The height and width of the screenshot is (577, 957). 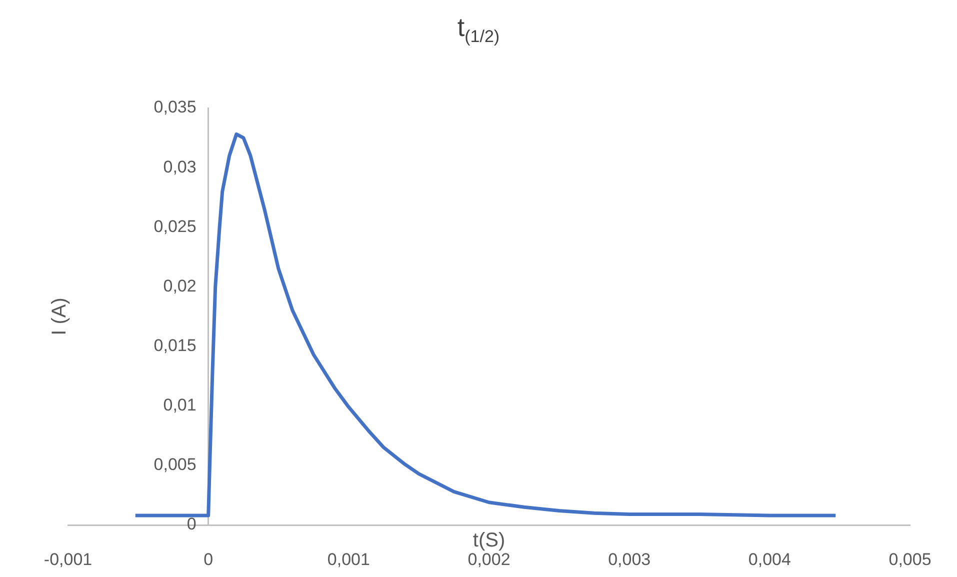 I want to click on y-tick-label: 0, so click(x=191, y=524).